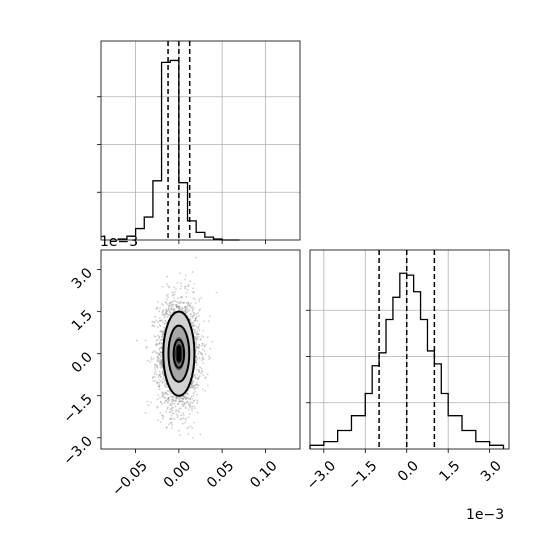  Describe the element at coordinates (82, 320) in the screenshot. I see `scatter-y-ticklabel: 1.5` at that location.